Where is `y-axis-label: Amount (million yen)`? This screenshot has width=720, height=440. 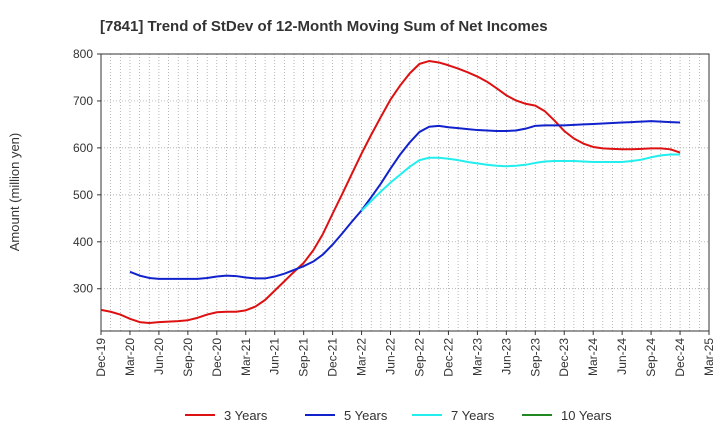 y-axis-label: Amount (million yen) is located at coordinates (14, 192).